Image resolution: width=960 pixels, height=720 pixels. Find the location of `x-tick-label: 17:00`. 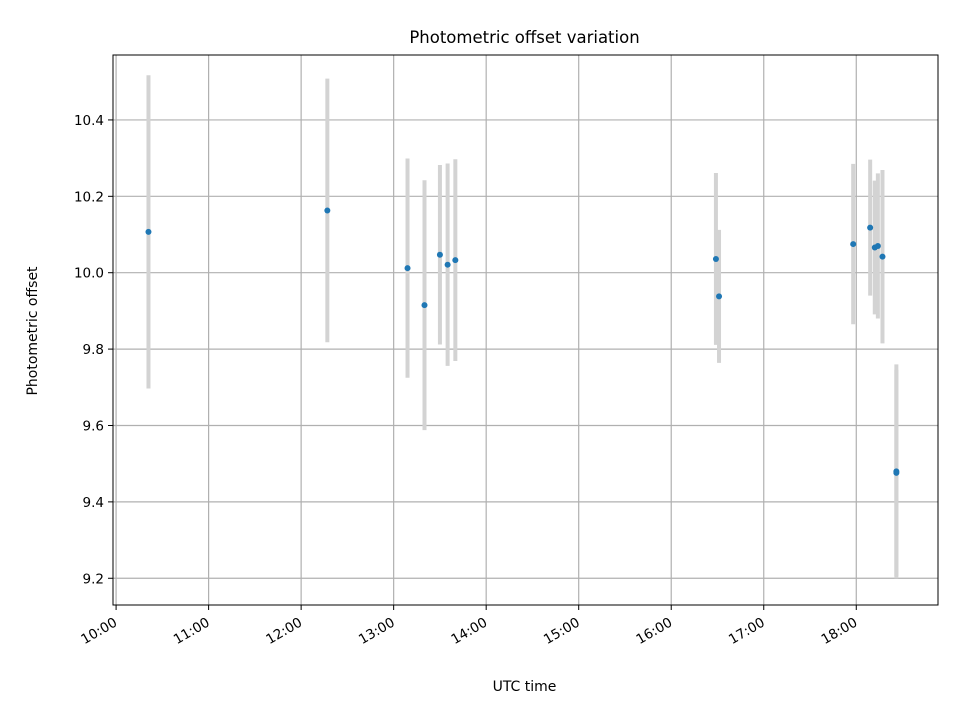

x-tick-label: 17:00 is located at coordinates (747, 631).